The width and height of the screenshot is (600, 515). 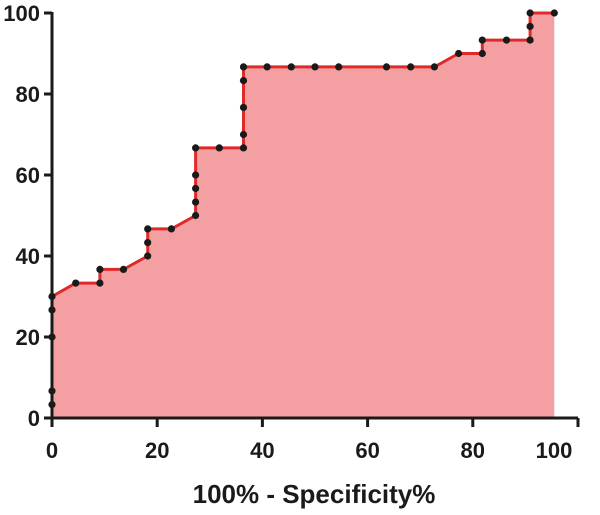 What do you see at coordinates (34, 418) in the screenshot?
I see `y-tick-label: 0` at bounding box center [34, 418].